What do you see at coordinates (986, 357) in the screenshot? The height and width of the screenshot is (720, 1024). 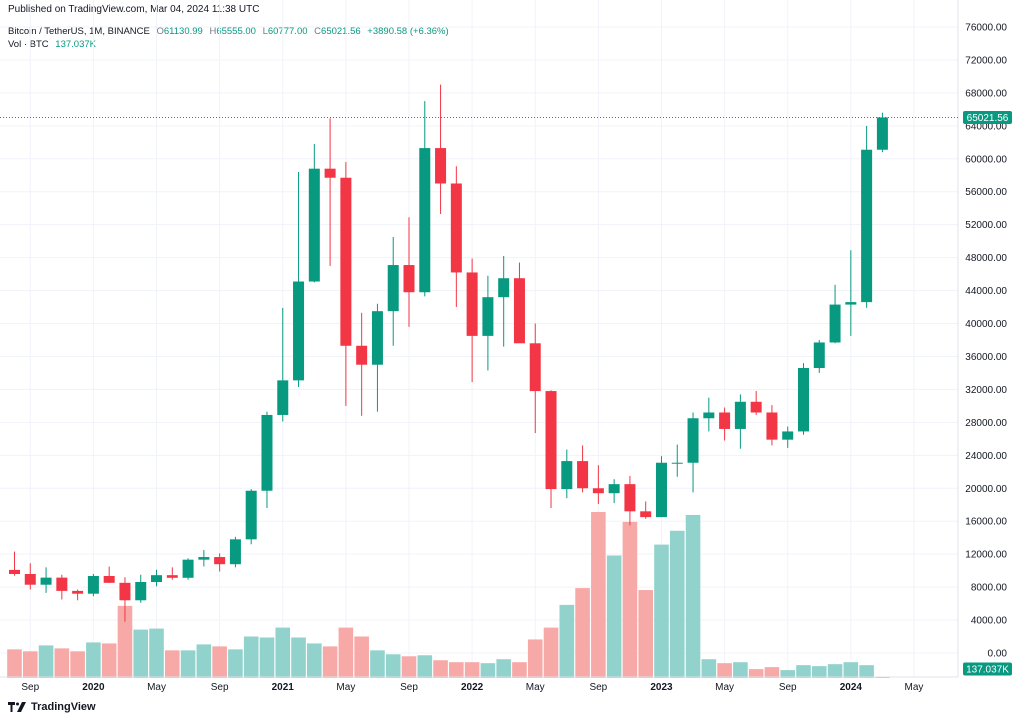 I see `price-tick-label: 36000.00` at bounding box center [986, 357].